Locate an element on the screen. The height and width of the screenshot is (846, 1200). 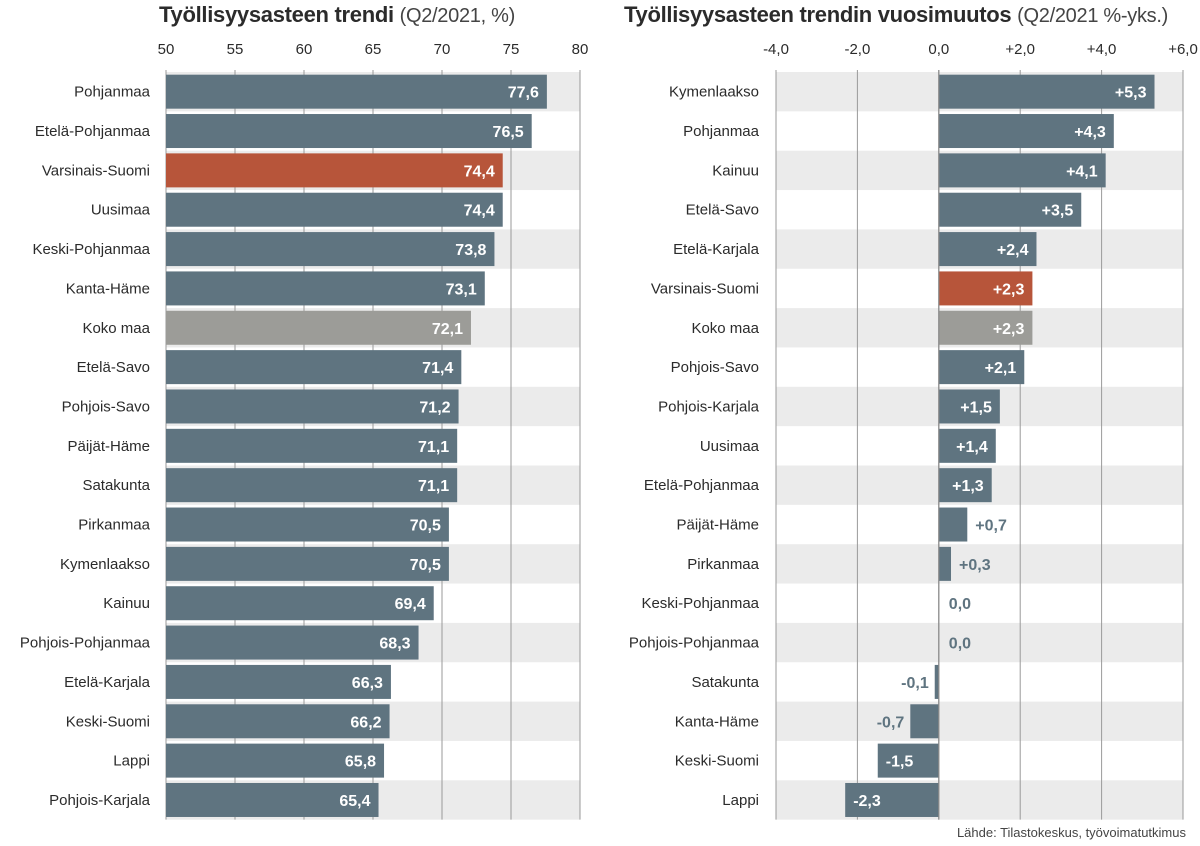
x-tick-label: 50 is located at coordinates (166, 49).